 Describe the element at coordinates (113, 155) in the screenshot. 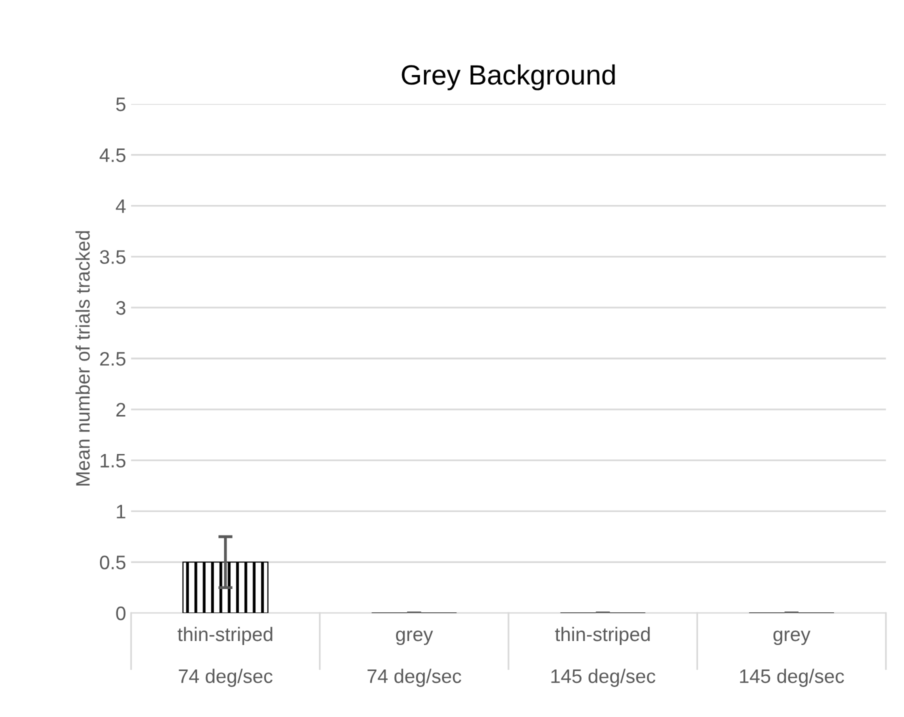

I see `y-tick-label: 4.5` at that location.